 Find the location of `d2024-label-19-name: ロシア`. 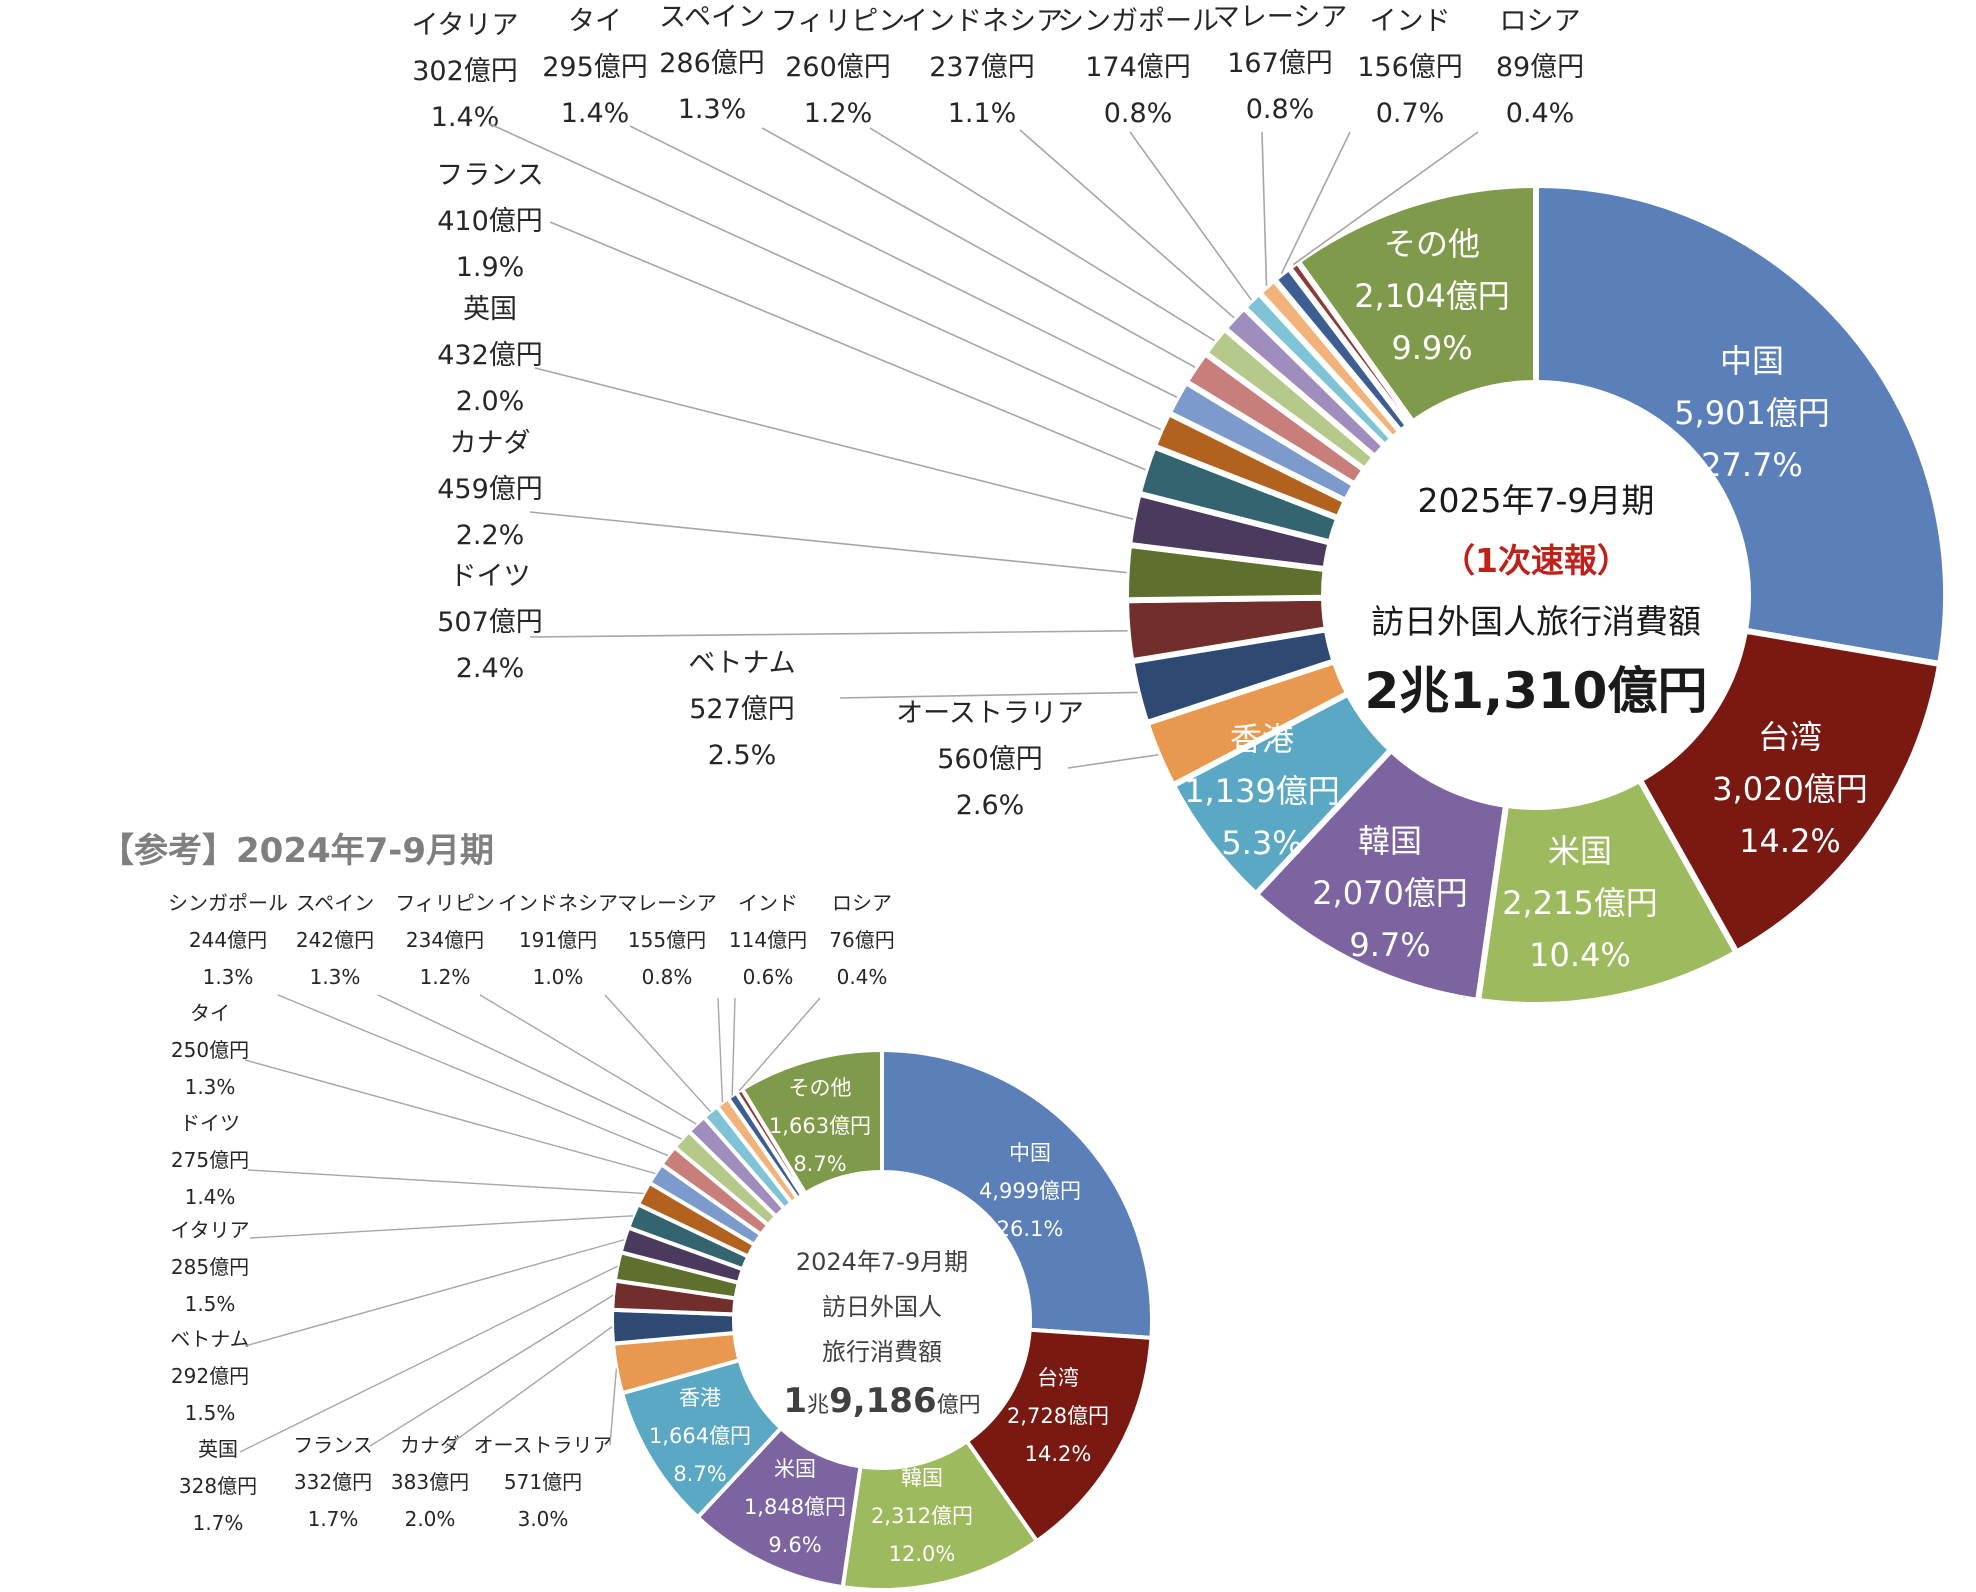

d2024-label-19-name: ロシア is located at coordinates (862, 903).